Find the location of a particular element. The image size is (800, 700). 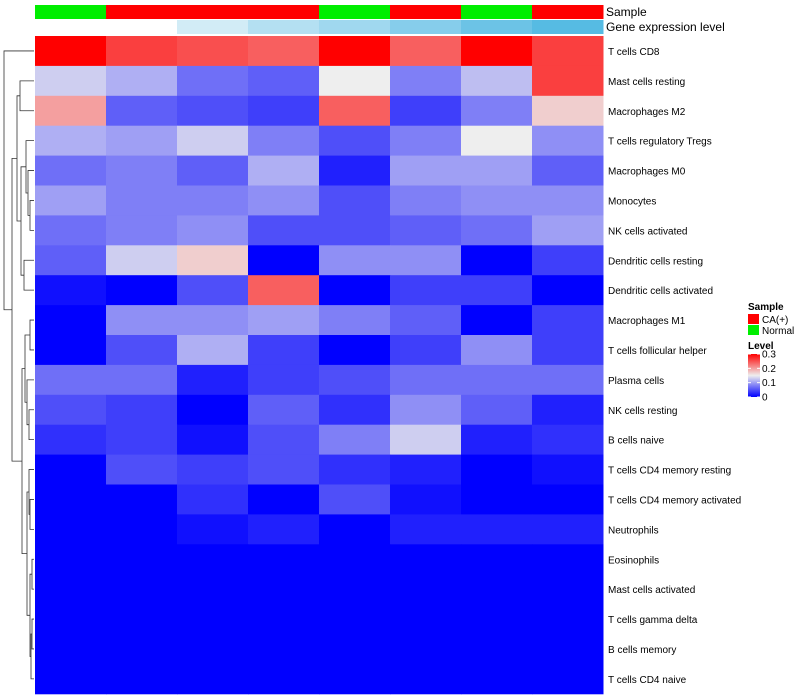

row-label: Monocytes is located at coordinates (632, 201).